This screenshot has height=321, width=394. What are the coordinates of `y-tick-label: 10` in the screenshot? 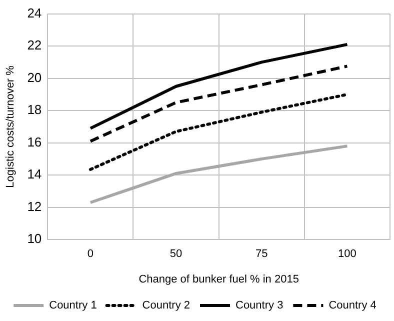 It's located at (34, 238).